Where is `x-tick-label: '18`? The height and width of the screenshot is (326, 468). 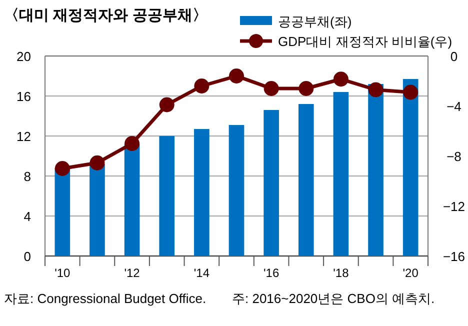 x-tick-label: '18 is located at coordinates (341, 273).